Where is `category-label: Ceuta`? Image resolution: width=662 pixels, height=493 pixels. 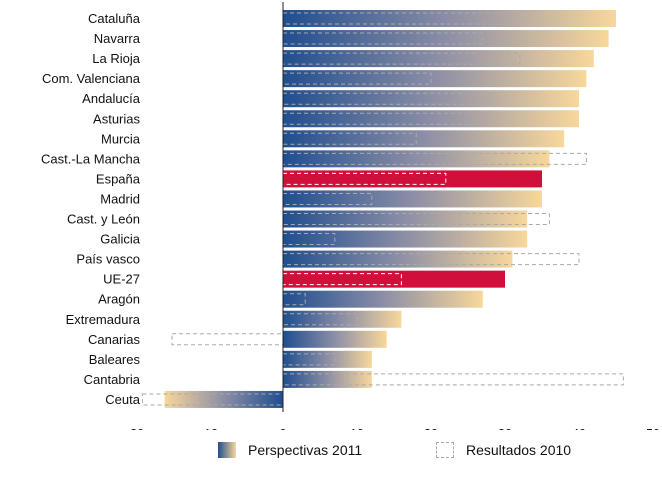
category-label: Ceuta is located at coordinates (122, 399).